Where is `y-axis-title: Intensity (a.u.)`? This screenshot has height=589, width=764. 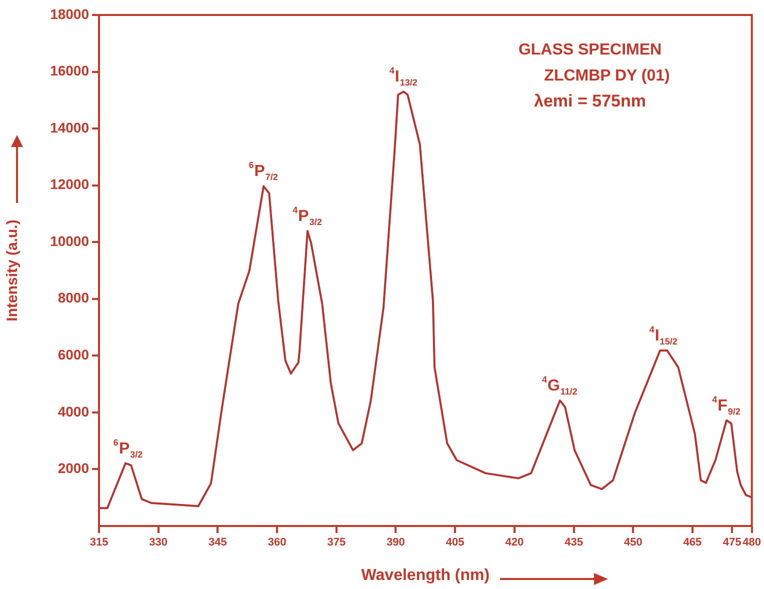
y-axis-title: Intensity (a.u.) is located at coordinates (13, 271).